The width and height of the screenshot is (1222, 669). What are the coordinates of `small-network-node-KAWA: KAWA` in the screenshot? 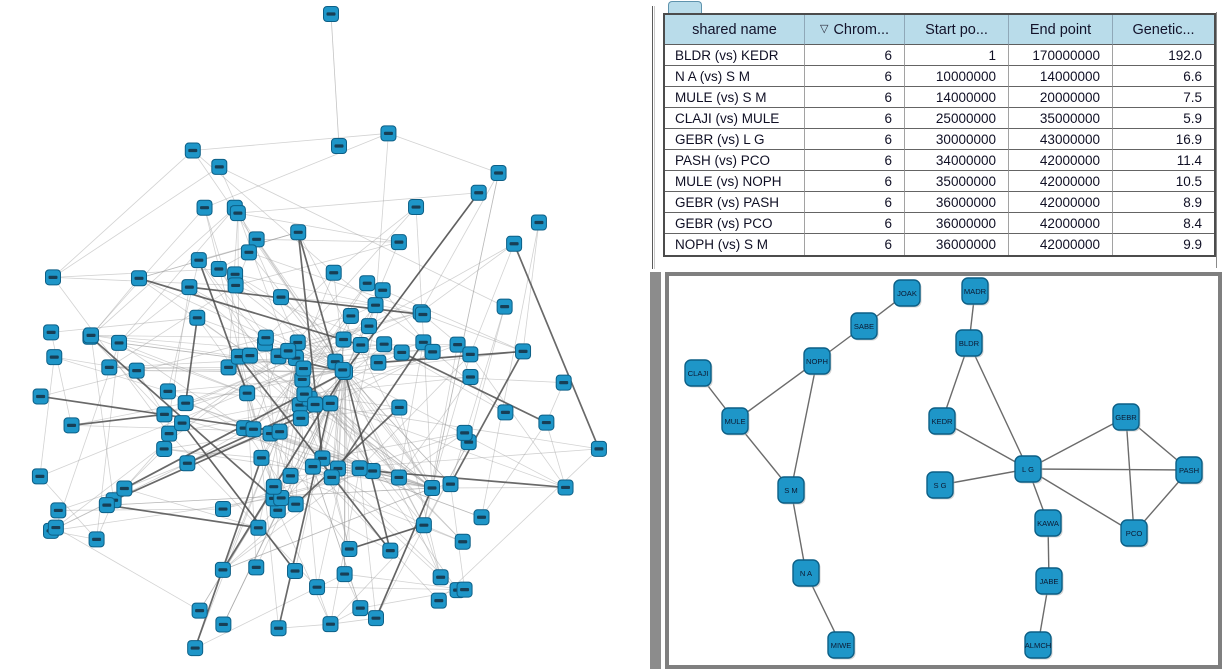 It's located at (1048, 523).